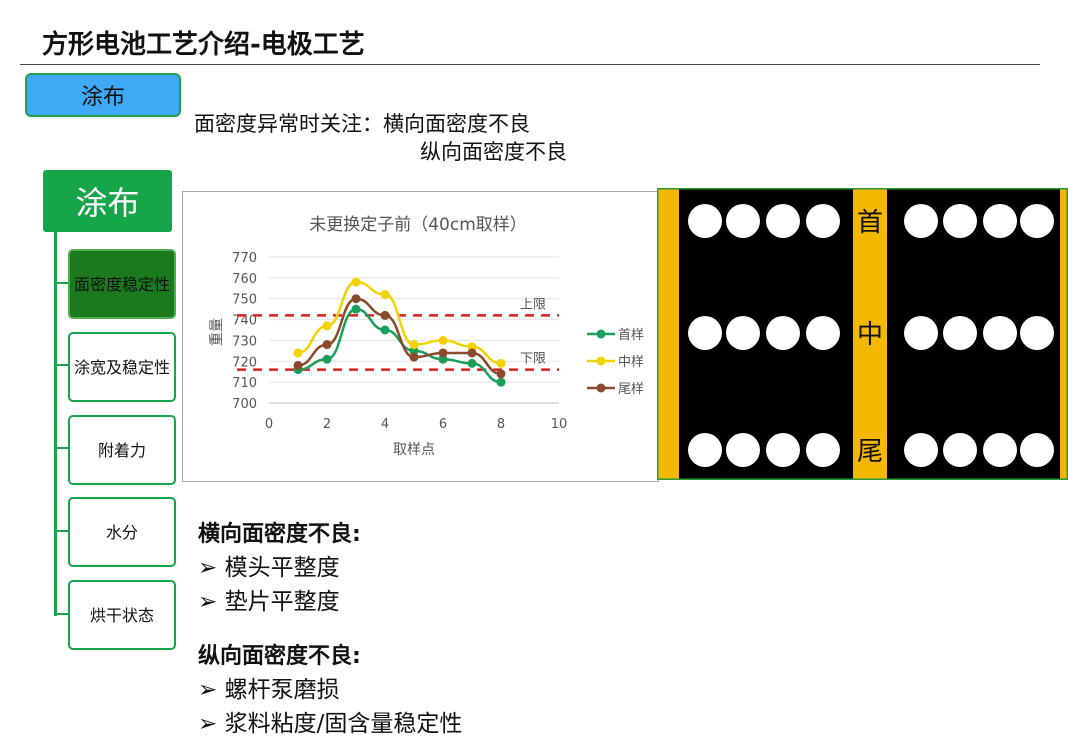  Describe the element at coordinates (269, 424) in the screenshot. I see `x-tick-label: 0` at that location.